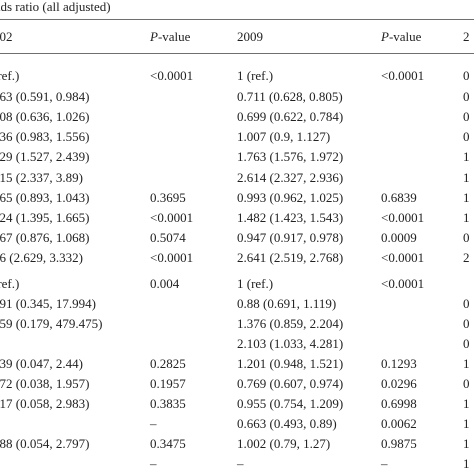  Describe the element at coordinates (168, 237) in the screenshot. I see `cell-p-value-2002: 0.5074` at that location.